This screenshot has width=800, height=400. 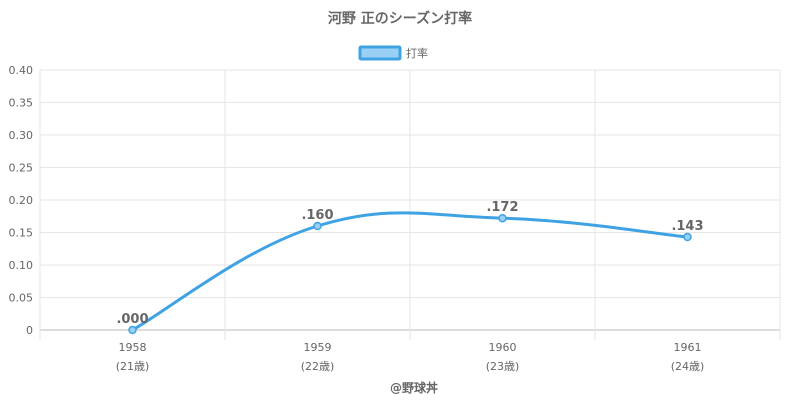 I want to click on x-axis: 1958 (21歳) 1959 (22歳) 1960 (23歳) 1961 (24歳), so click(x=410, y=357).